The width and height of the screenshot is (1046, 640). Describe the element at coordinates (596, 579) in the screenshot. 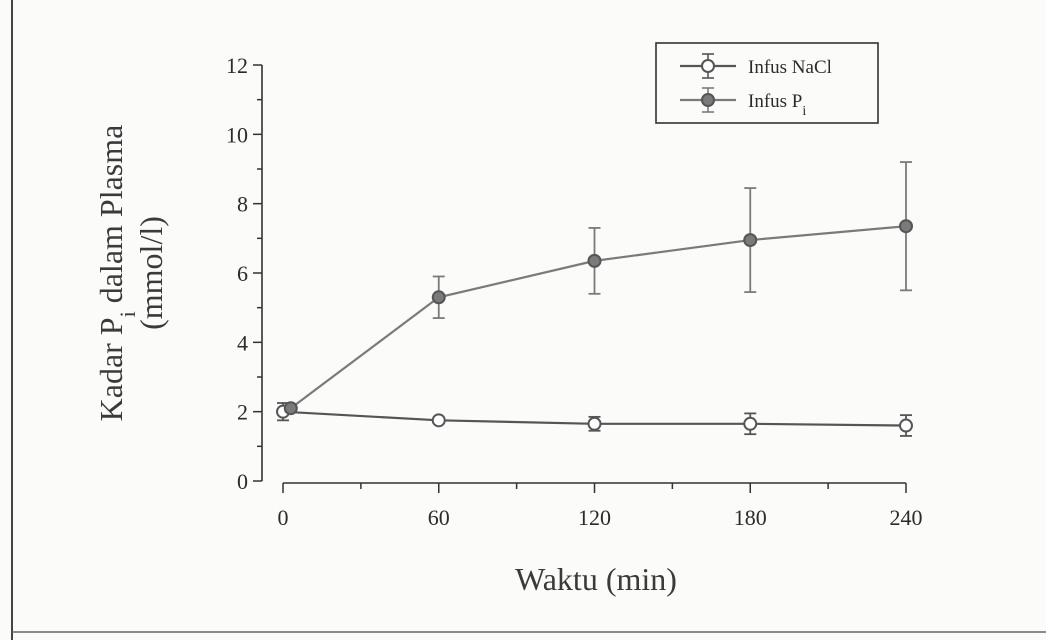

I see `x-axis-title: Waktu (min)` at that location.